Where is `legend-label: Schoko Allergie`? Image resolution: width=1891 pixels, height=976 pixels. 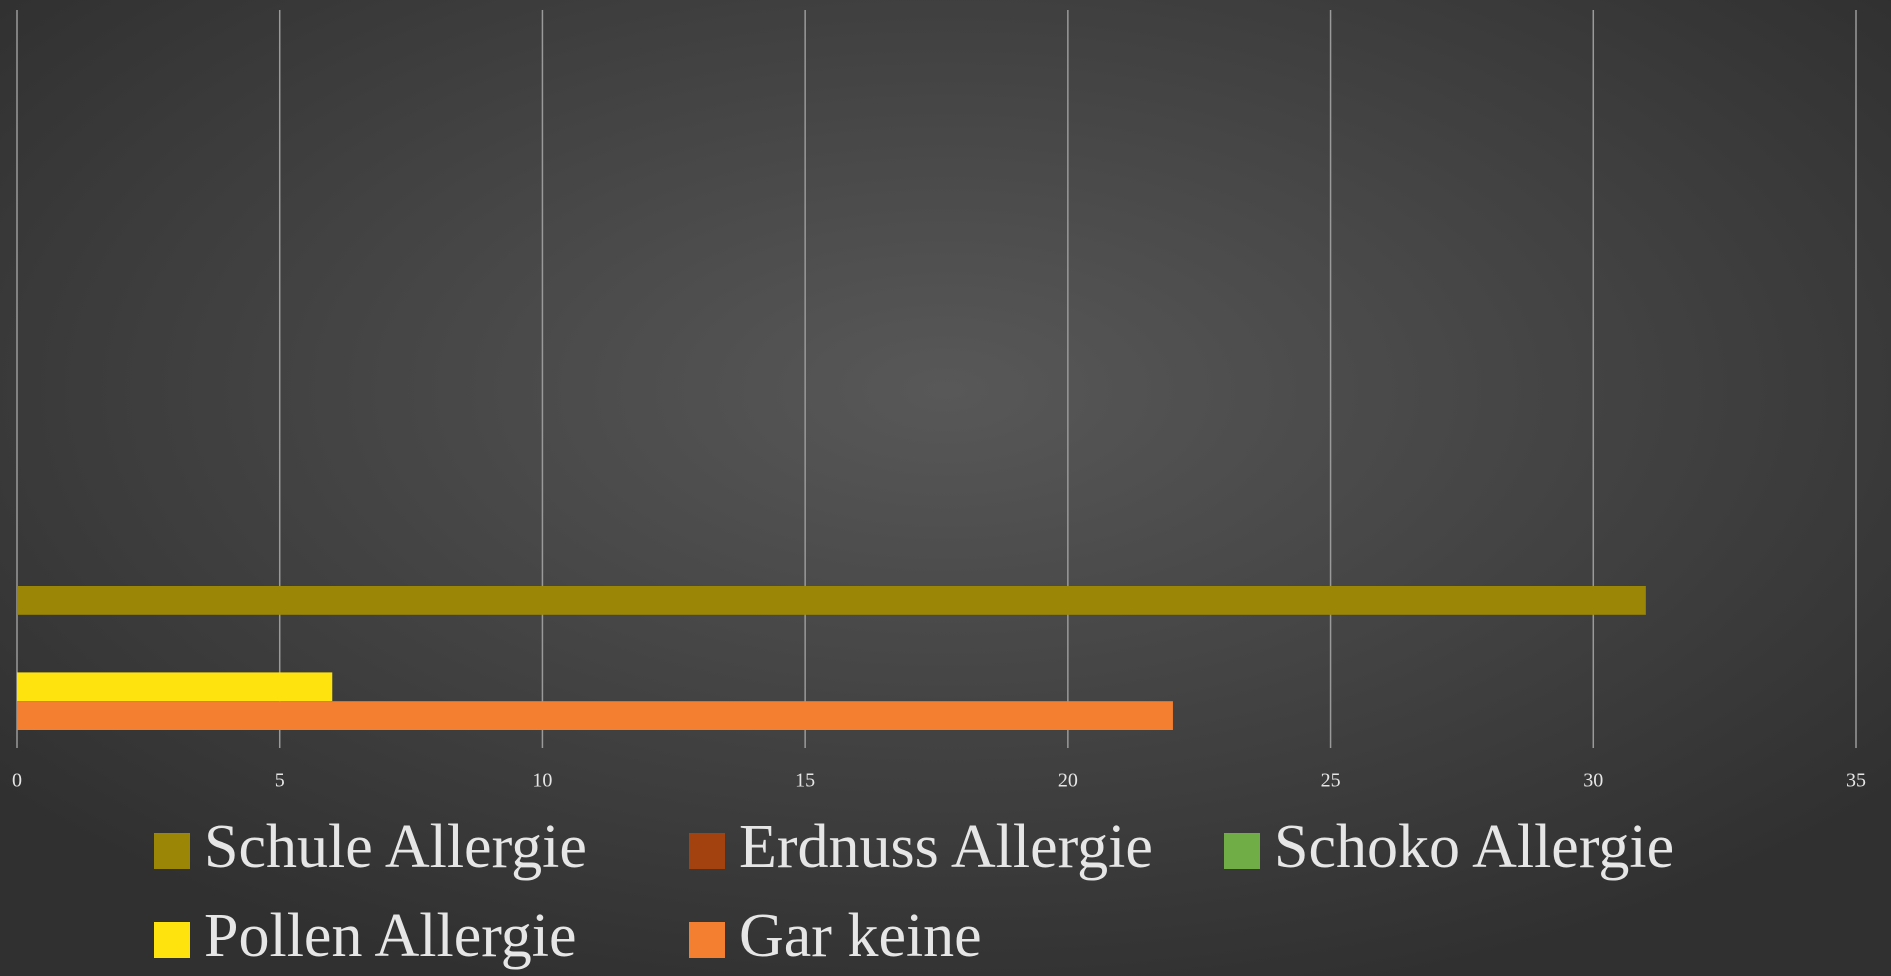
legend-label: Schoko Allergie is located at coordinates (1474, 847).